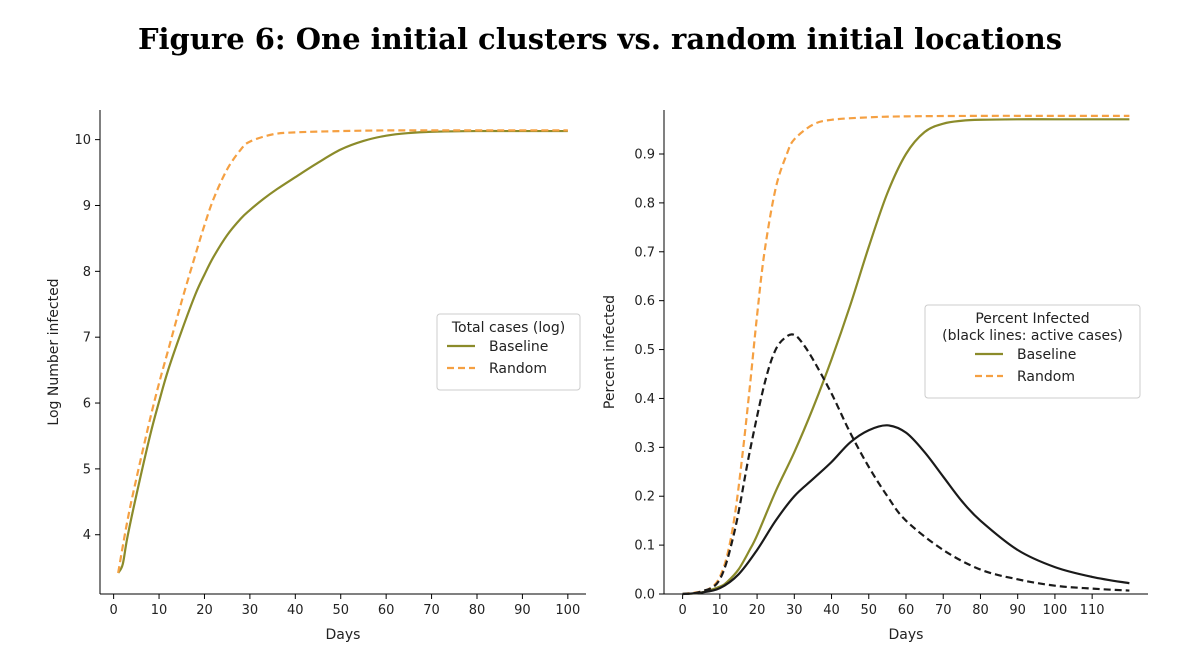 The image size is (1200, 657). I want to click on y-tick-label: 0.8, so click(644, 203).